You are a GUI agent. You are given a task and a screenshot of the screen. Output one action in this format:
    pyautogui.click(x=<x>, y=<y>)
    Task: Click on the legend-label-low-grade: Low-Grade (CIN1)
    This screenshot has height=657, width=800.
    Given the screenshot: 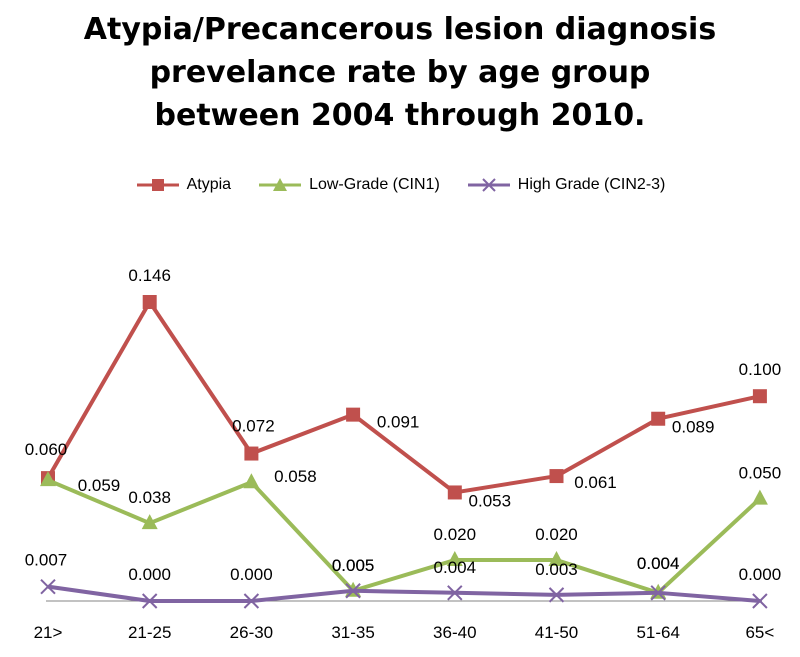 What is the action you would take?
    pyautogui.click(x=374, y=184)
    